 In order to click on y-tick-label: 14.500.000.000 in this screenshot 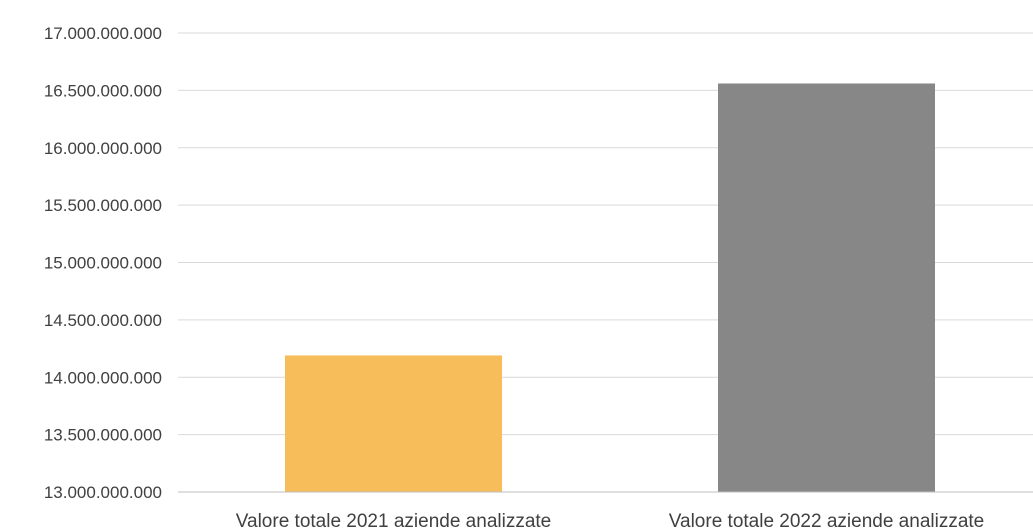, I will do `click(103, 320)`.